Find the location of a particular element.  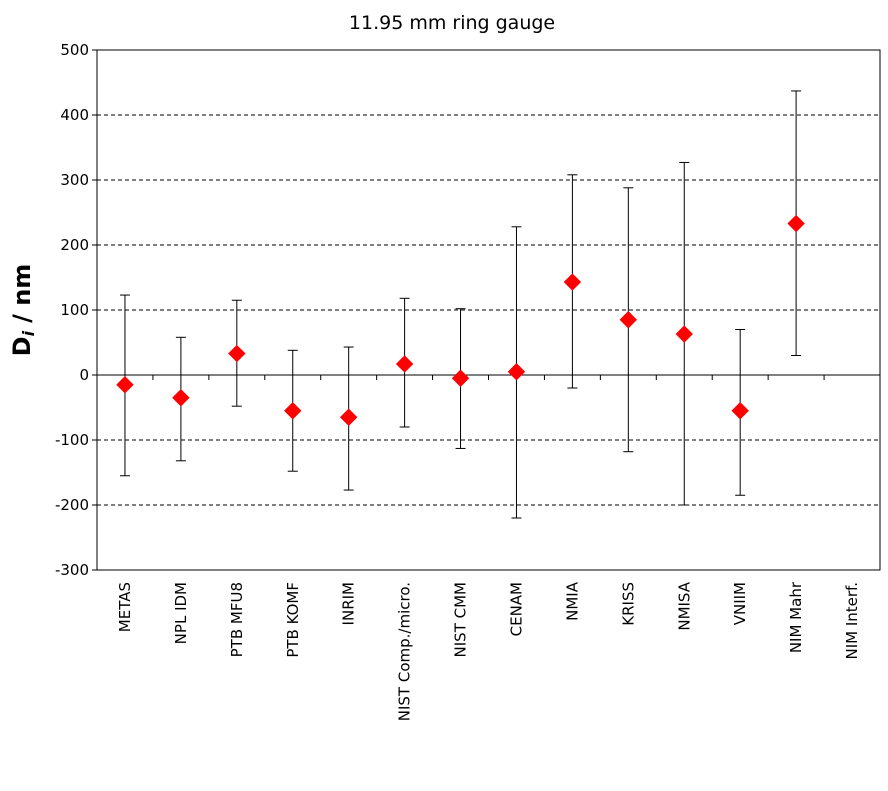

y-tick-label: 300 is located at coordinates (74, 180).